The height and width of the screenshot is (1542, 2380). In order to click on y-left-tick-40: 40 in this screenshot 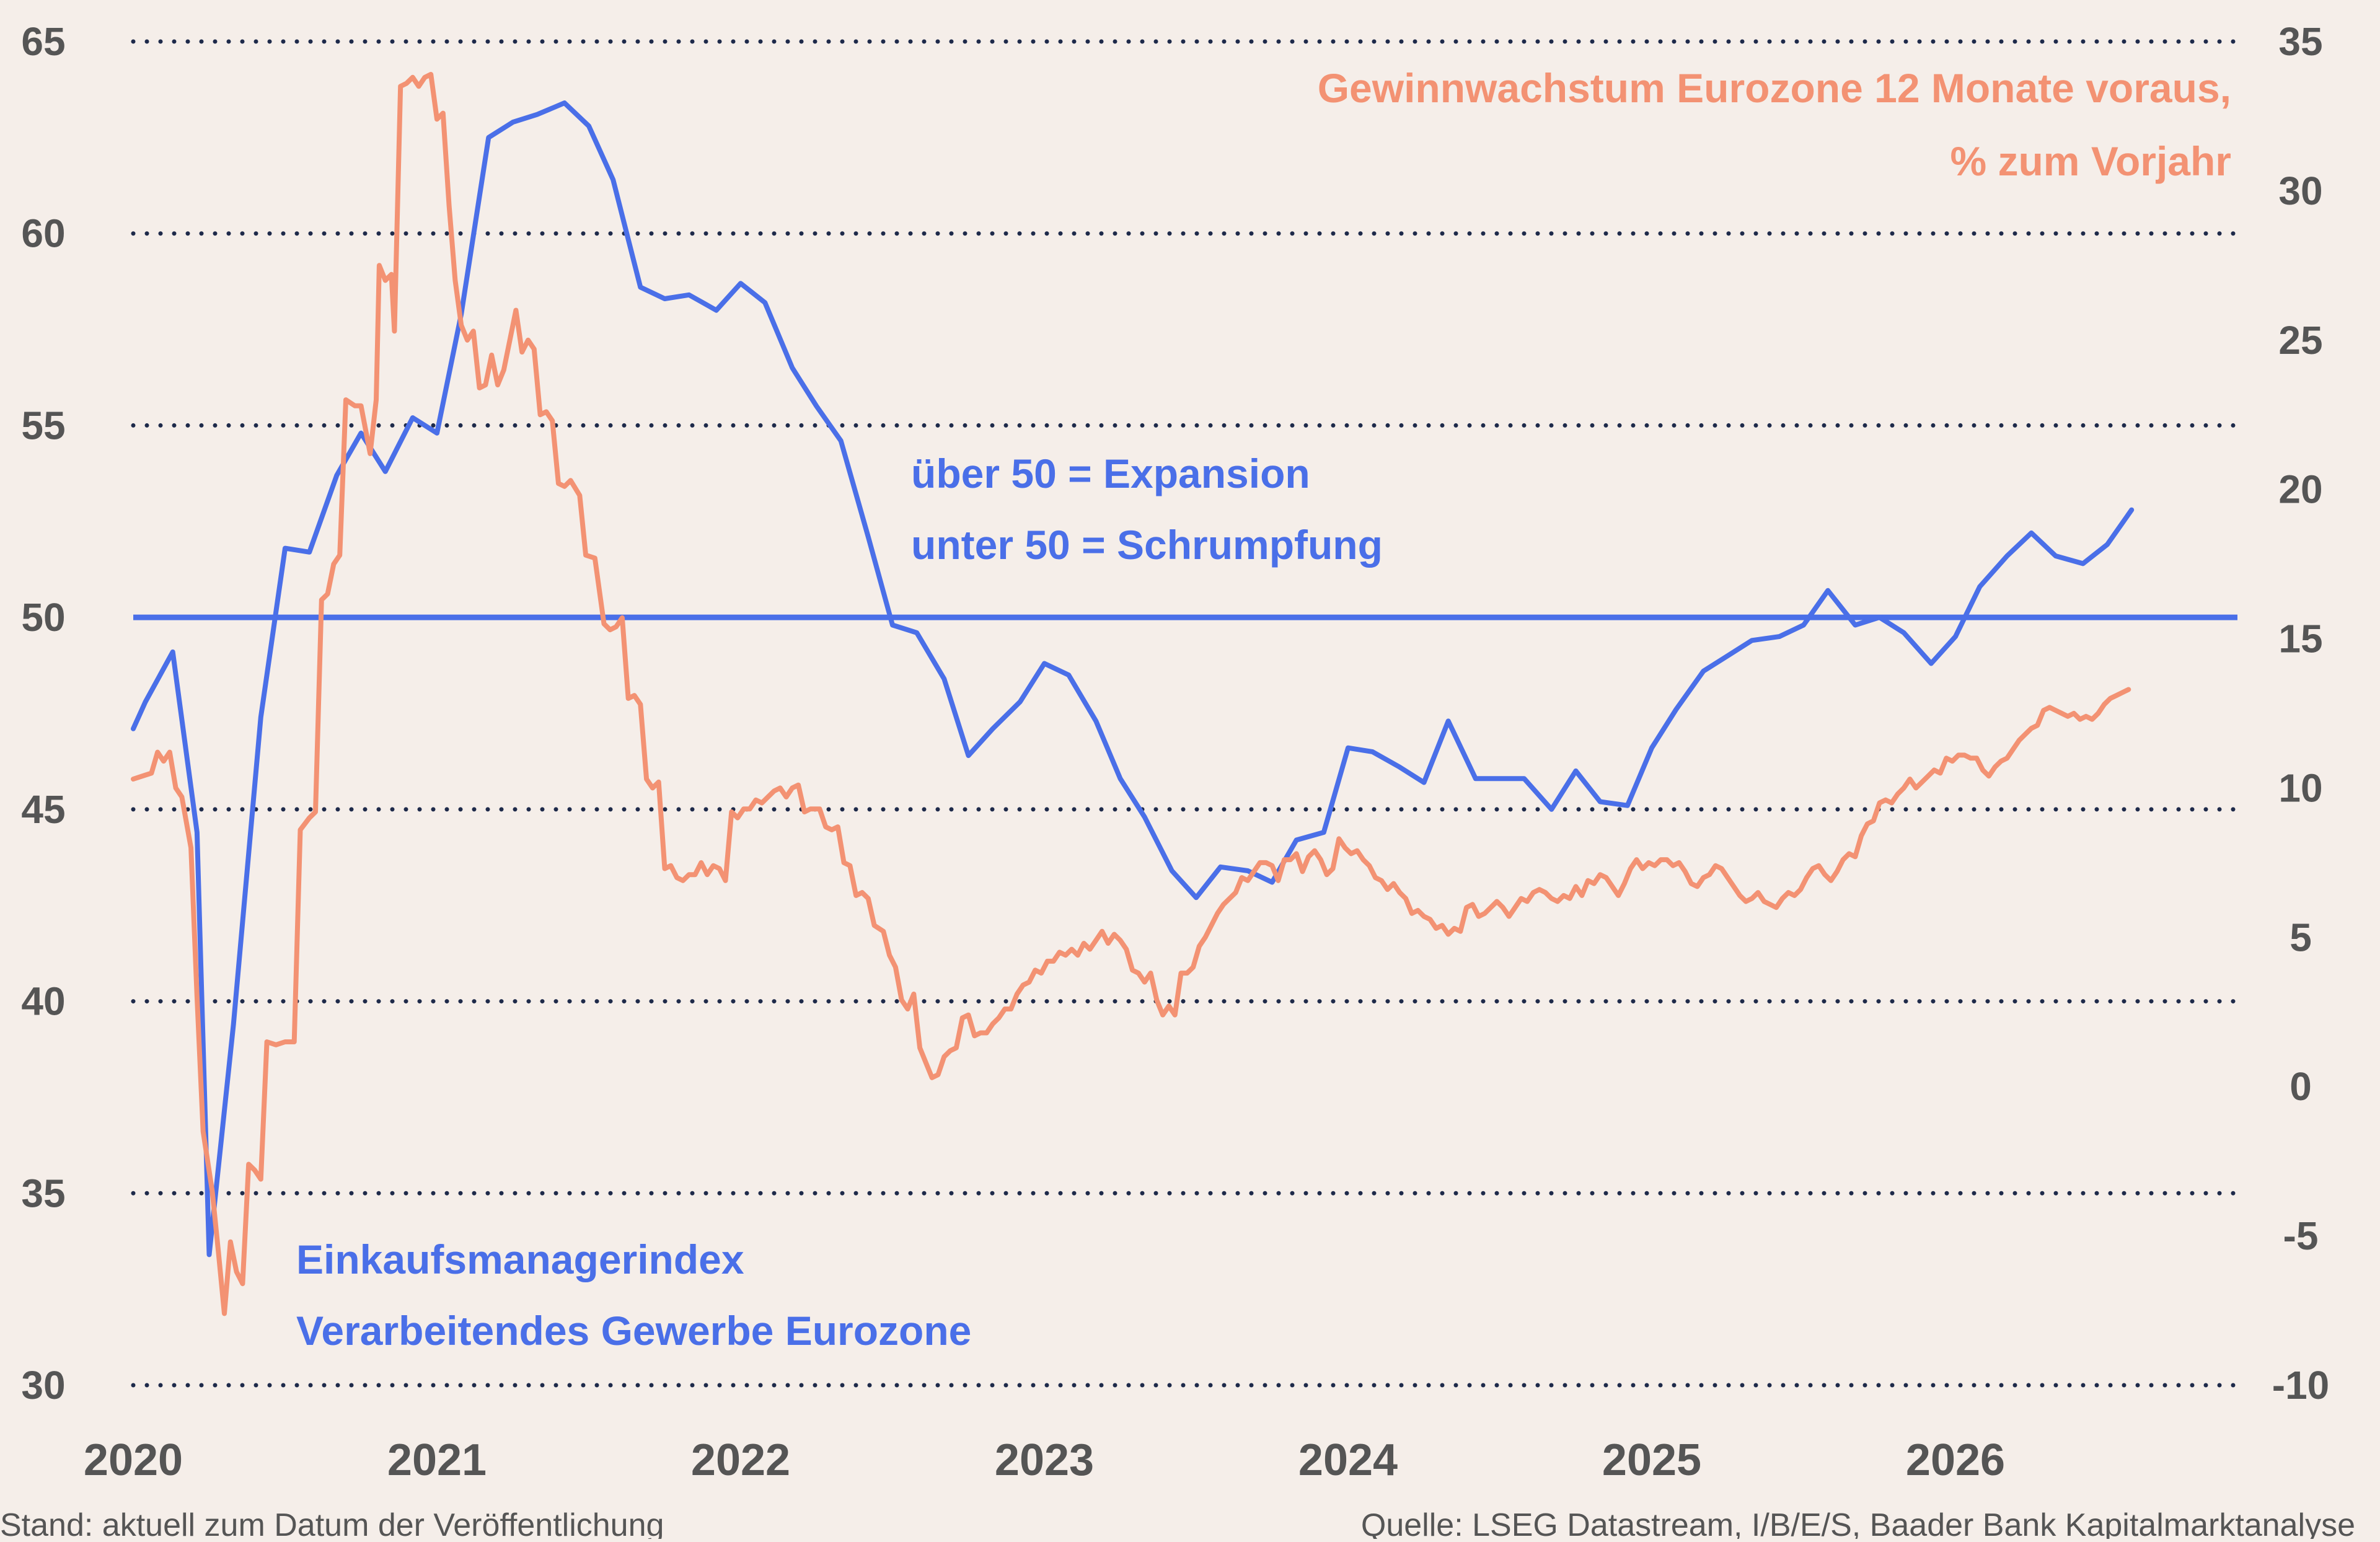, I will do `click(43, 1001)`.